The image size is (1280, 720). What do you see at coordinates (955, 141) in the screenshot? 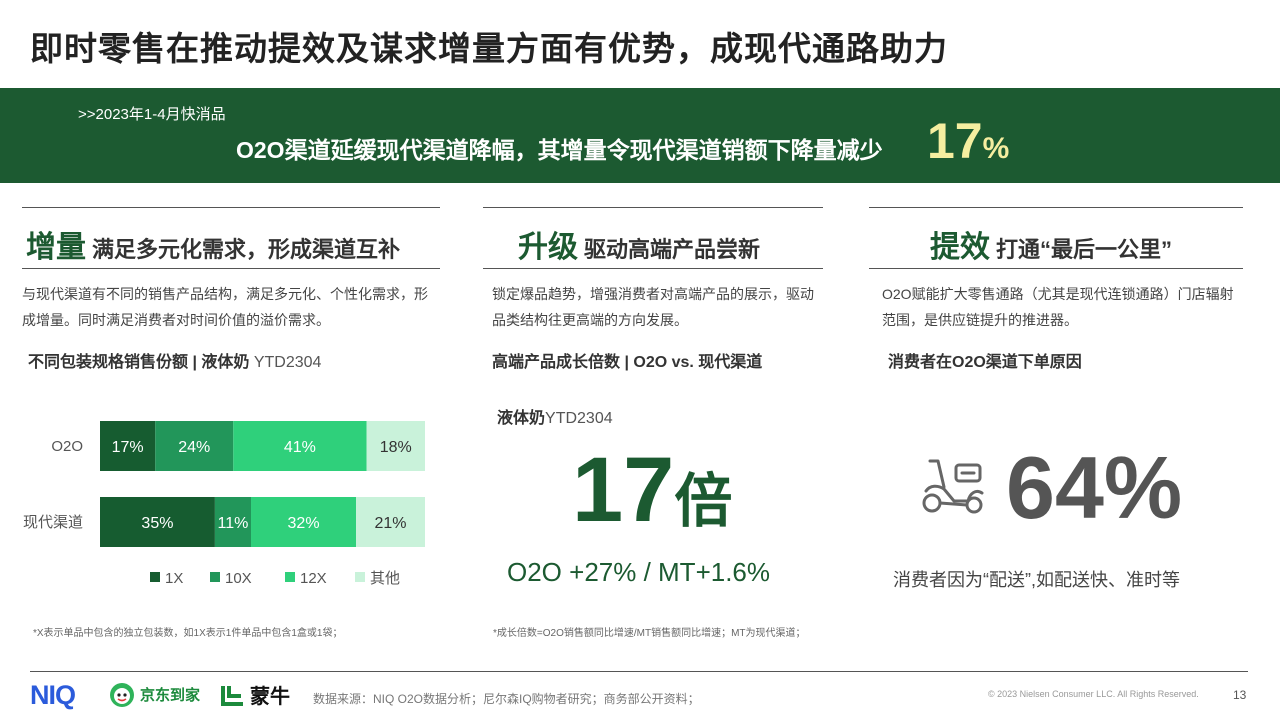
I see `banner-pct-number: 17` at bounding box center [955, 141].